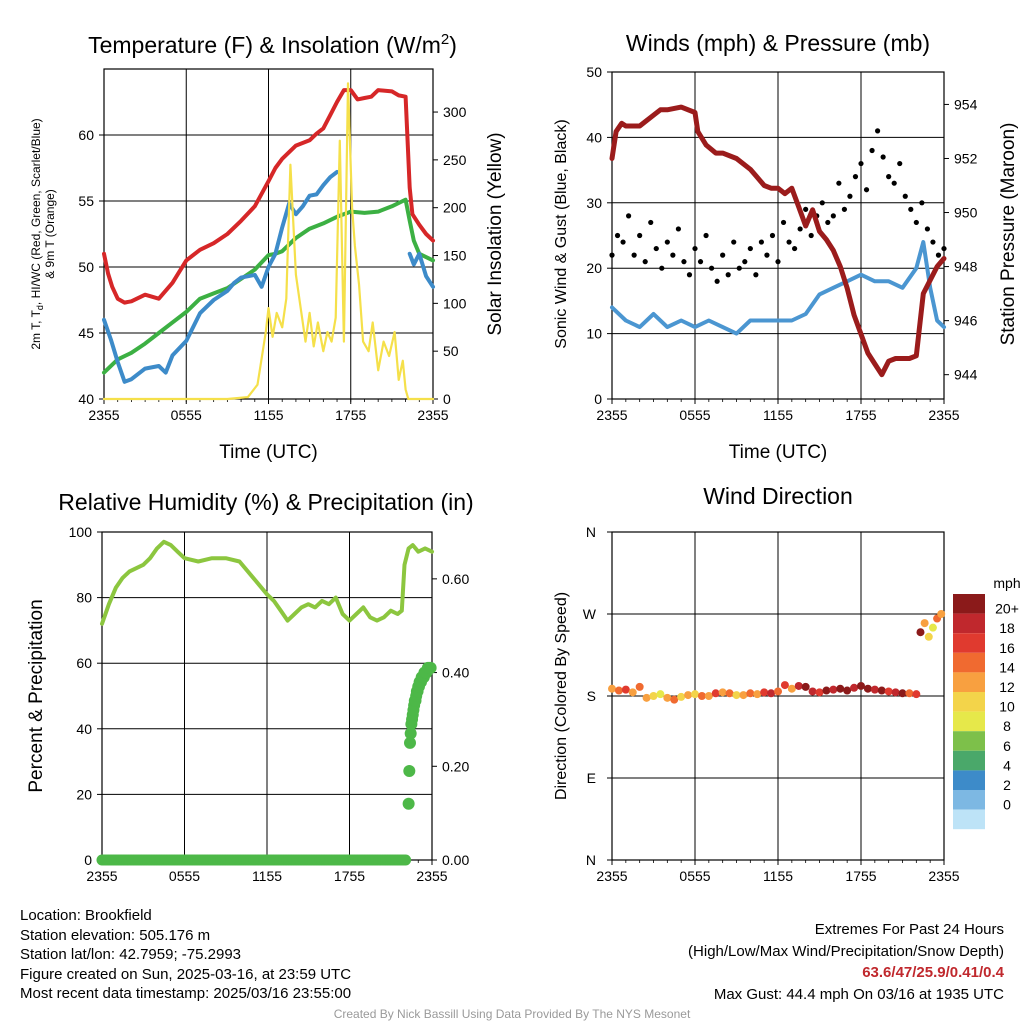  Describe the element at coordinates (451, 351) in the screenshot. I see `temp-y2-tick-label: 50` at that location.